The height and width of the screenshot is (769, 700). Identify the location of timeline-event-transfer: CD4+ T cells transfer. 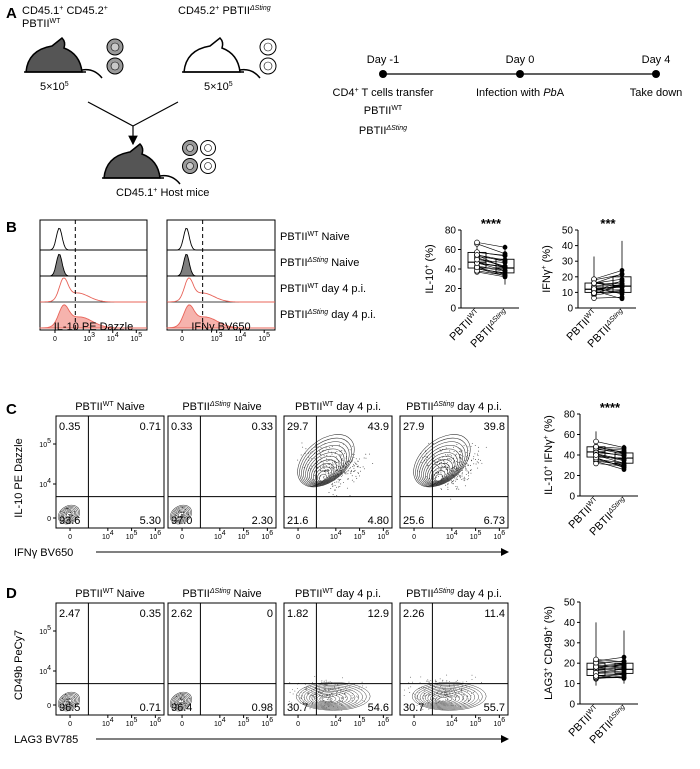
(383, 93).